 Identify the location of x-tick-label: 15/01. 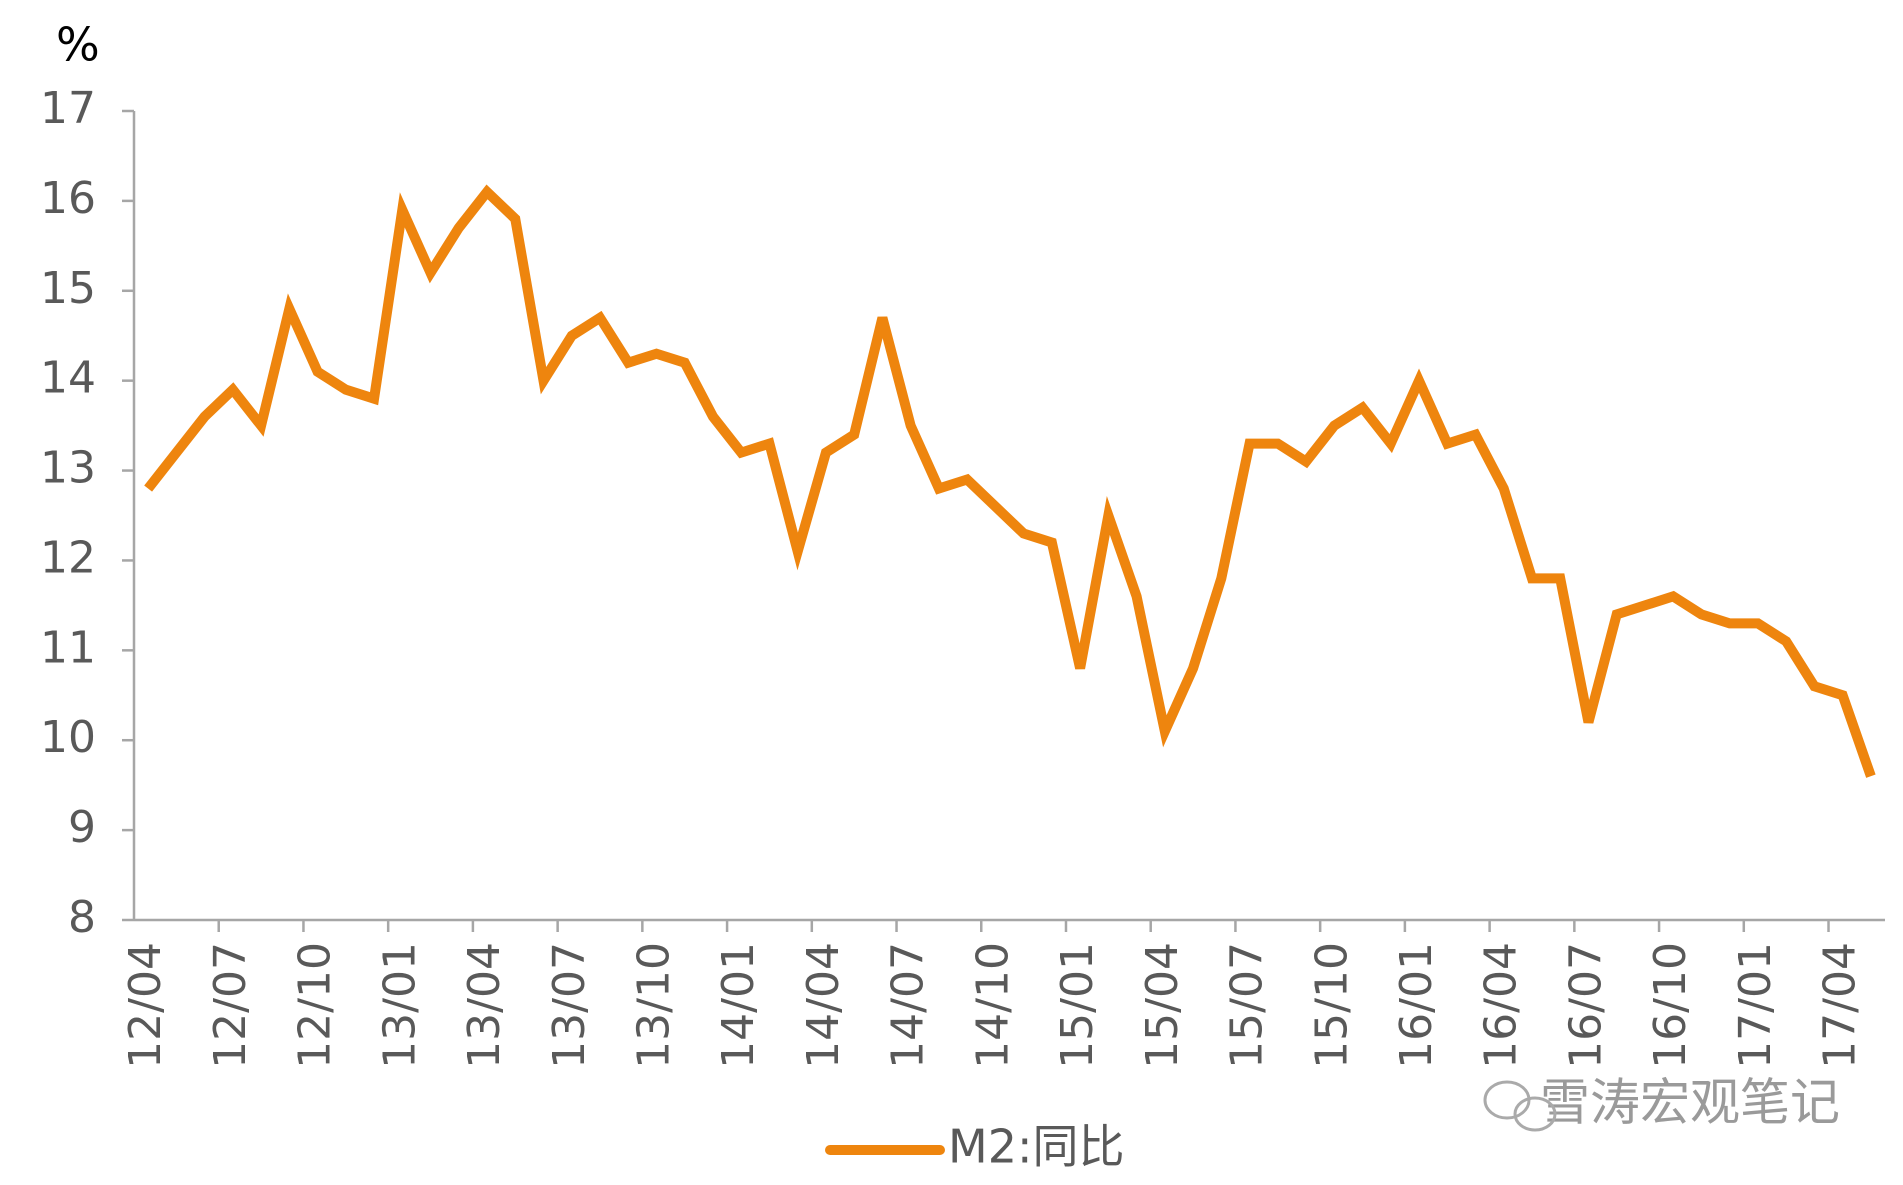
(1077, 1005).